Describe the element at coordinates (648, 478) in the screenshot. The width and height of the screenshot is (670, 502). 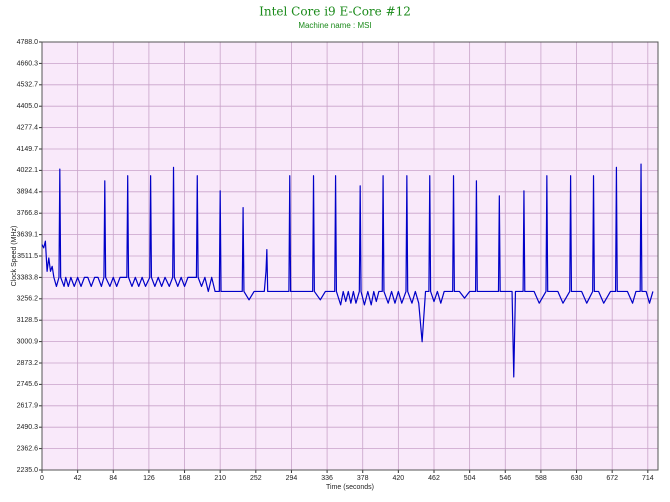
I see `x-tick-label: 714` at that location.